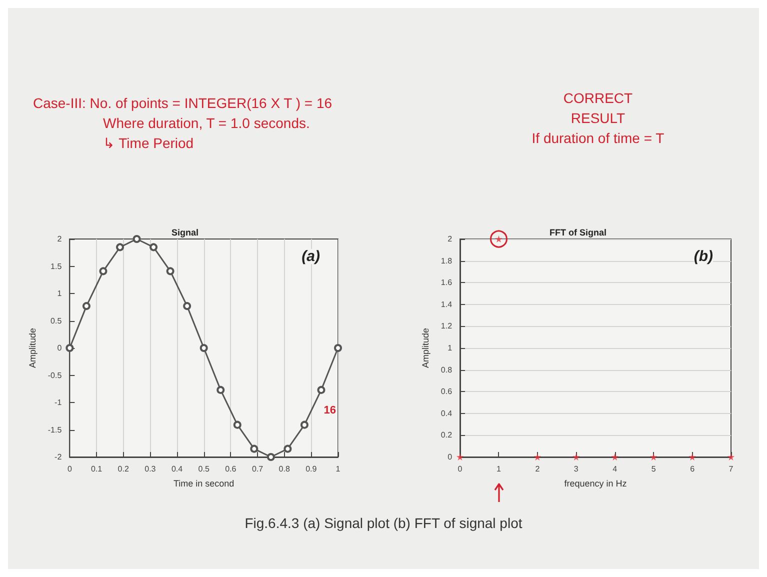 The image size is (767, 577). I want to click on x-tick-label: 7, so click(731, 469).